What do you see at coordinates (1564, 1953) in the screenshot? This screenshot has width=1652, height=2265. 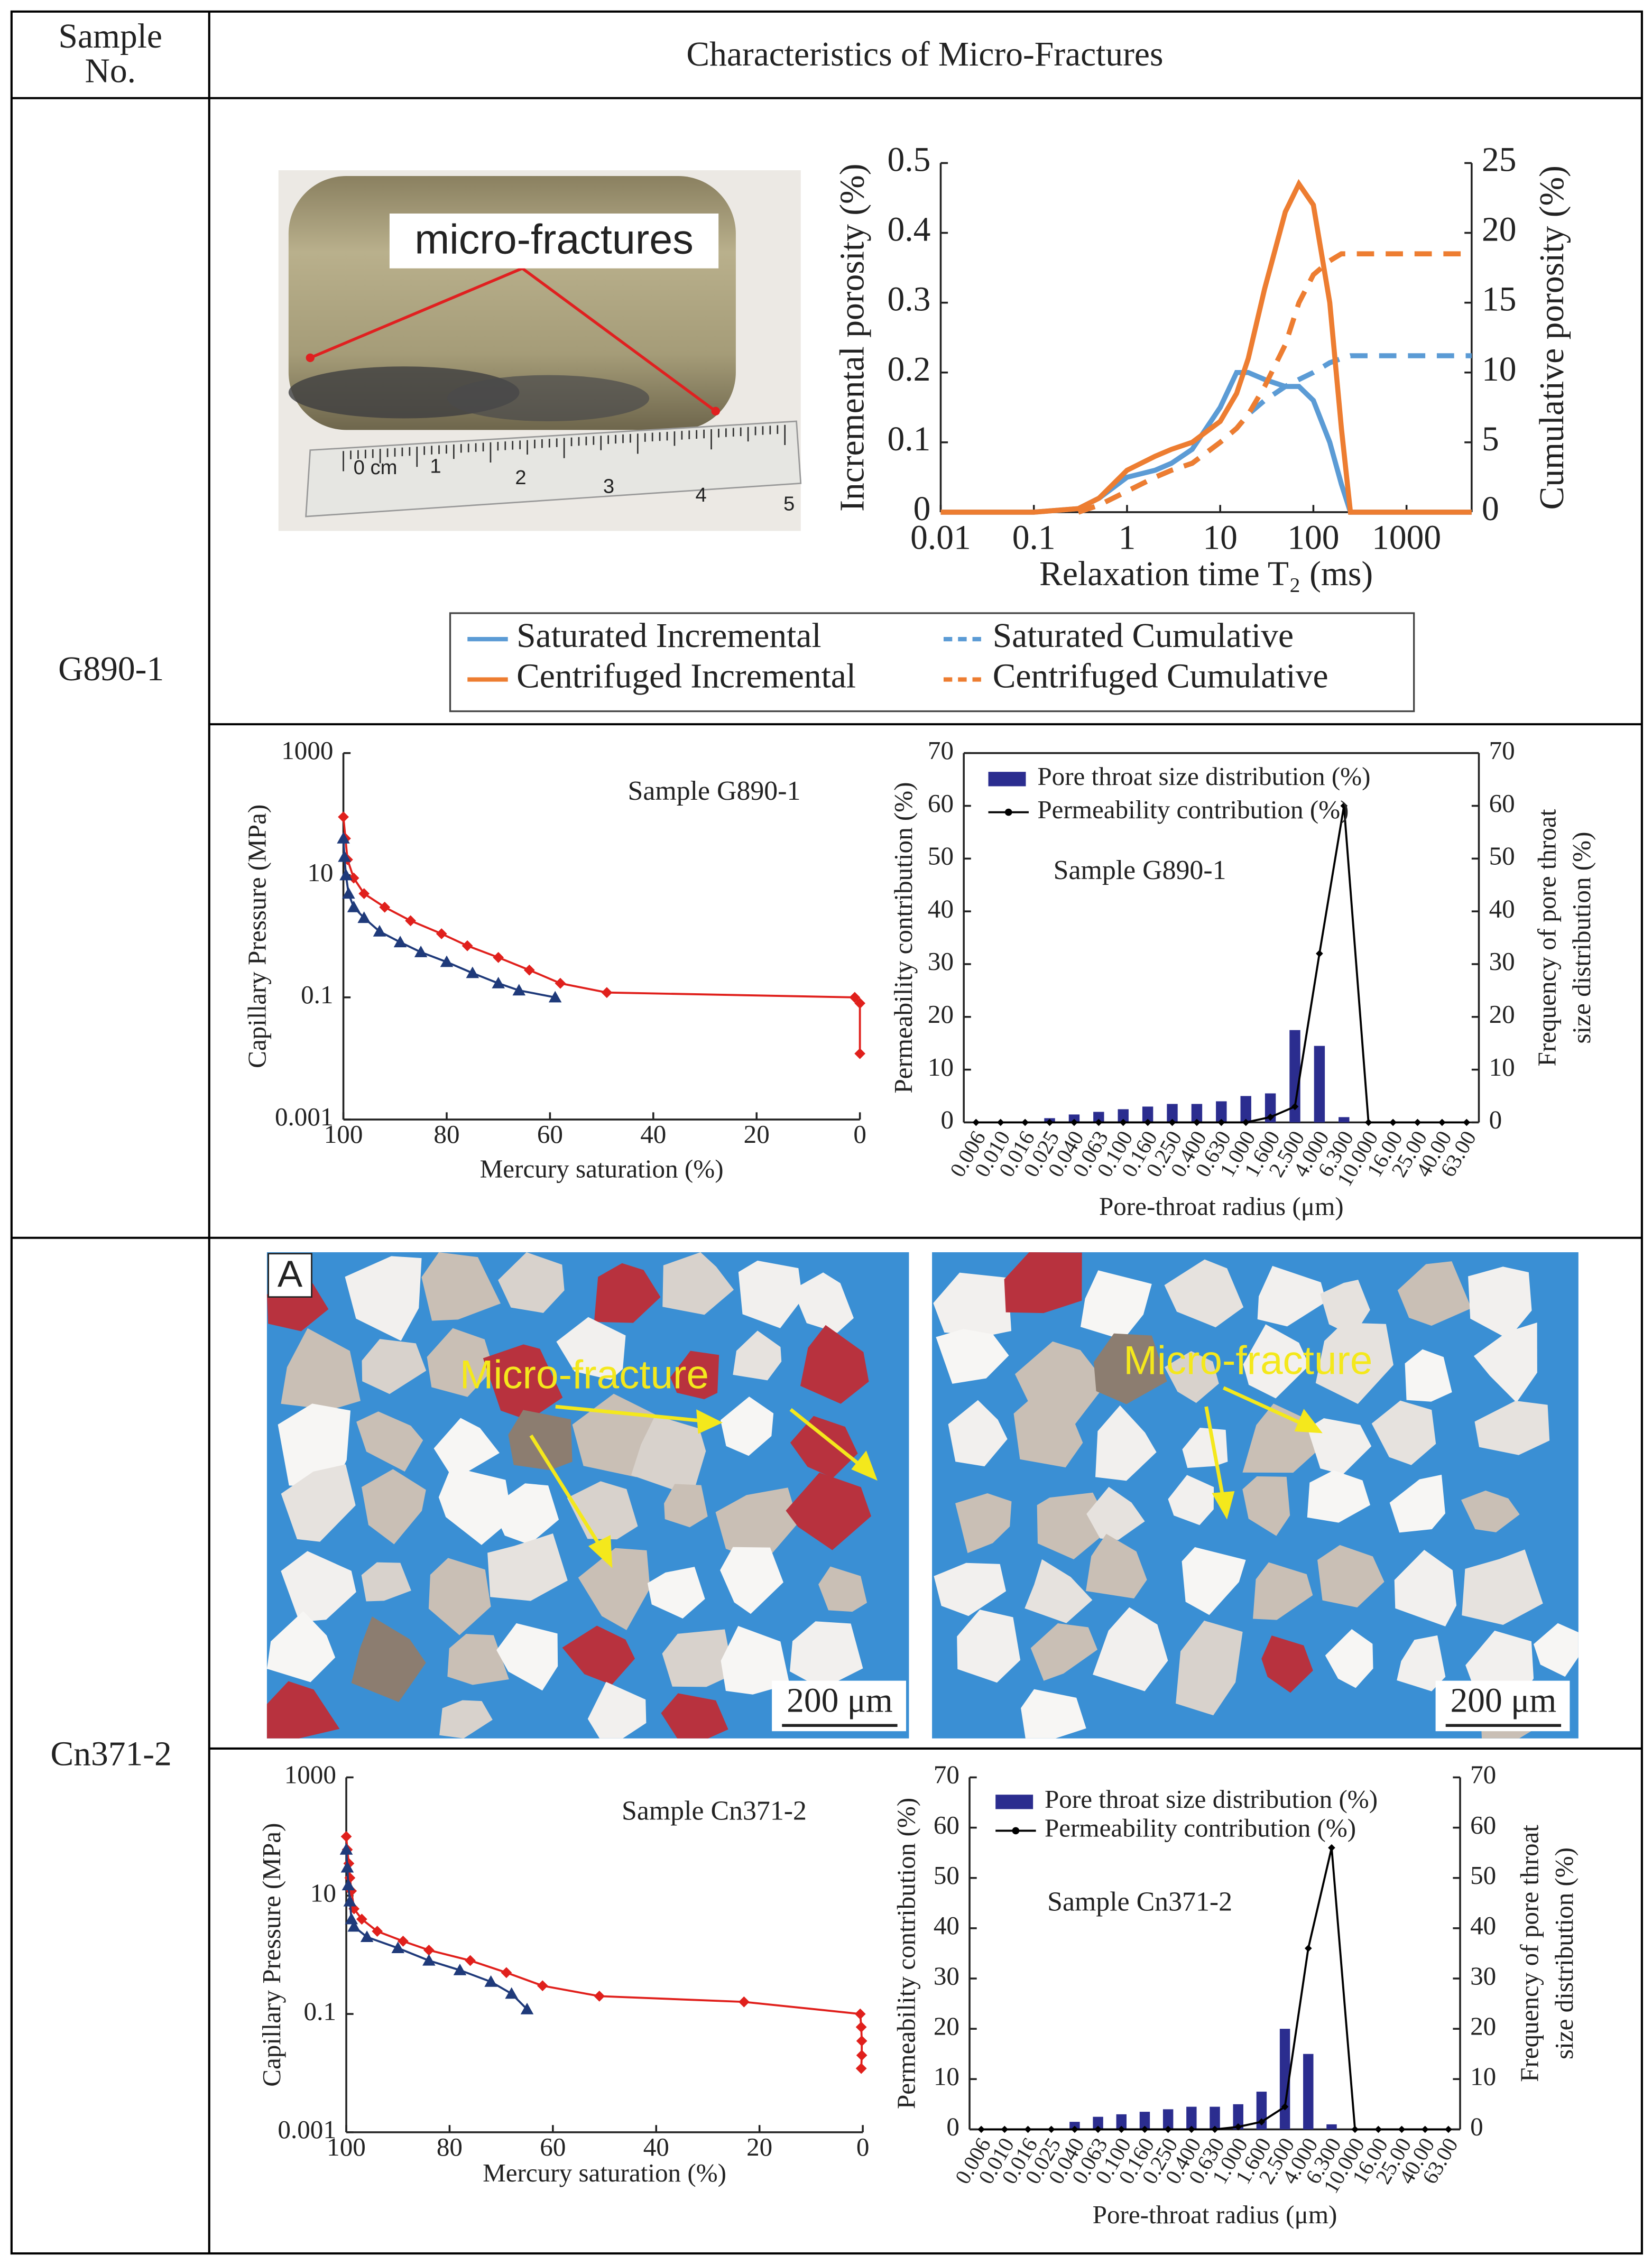 I see `y2-axis-label: size distribution (%)` at bounding box center [1564, 1953].